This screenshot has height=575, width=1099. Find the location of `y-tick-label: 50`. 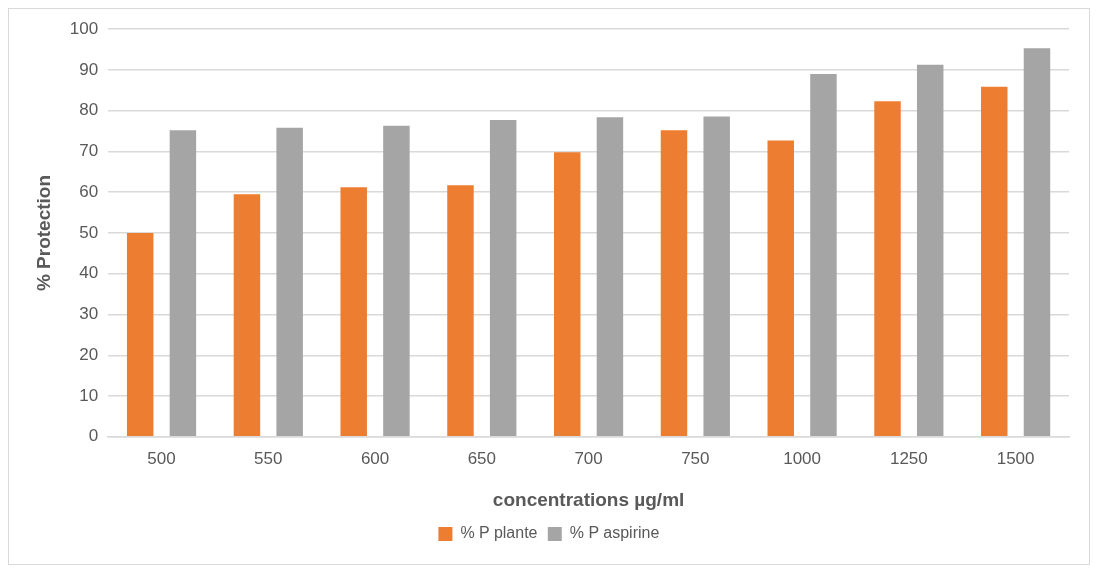

y-tick-label: 50 is located at coordinates (89, 232).